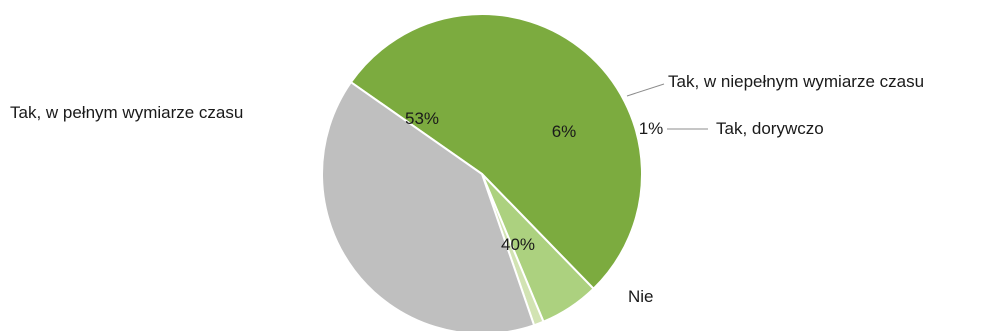 The width and height of the screenshot is (990, 331). What do you see at coordinates (667, 106) in the screenshot?
I see `leader-lines` at bounding box center [667, 106].